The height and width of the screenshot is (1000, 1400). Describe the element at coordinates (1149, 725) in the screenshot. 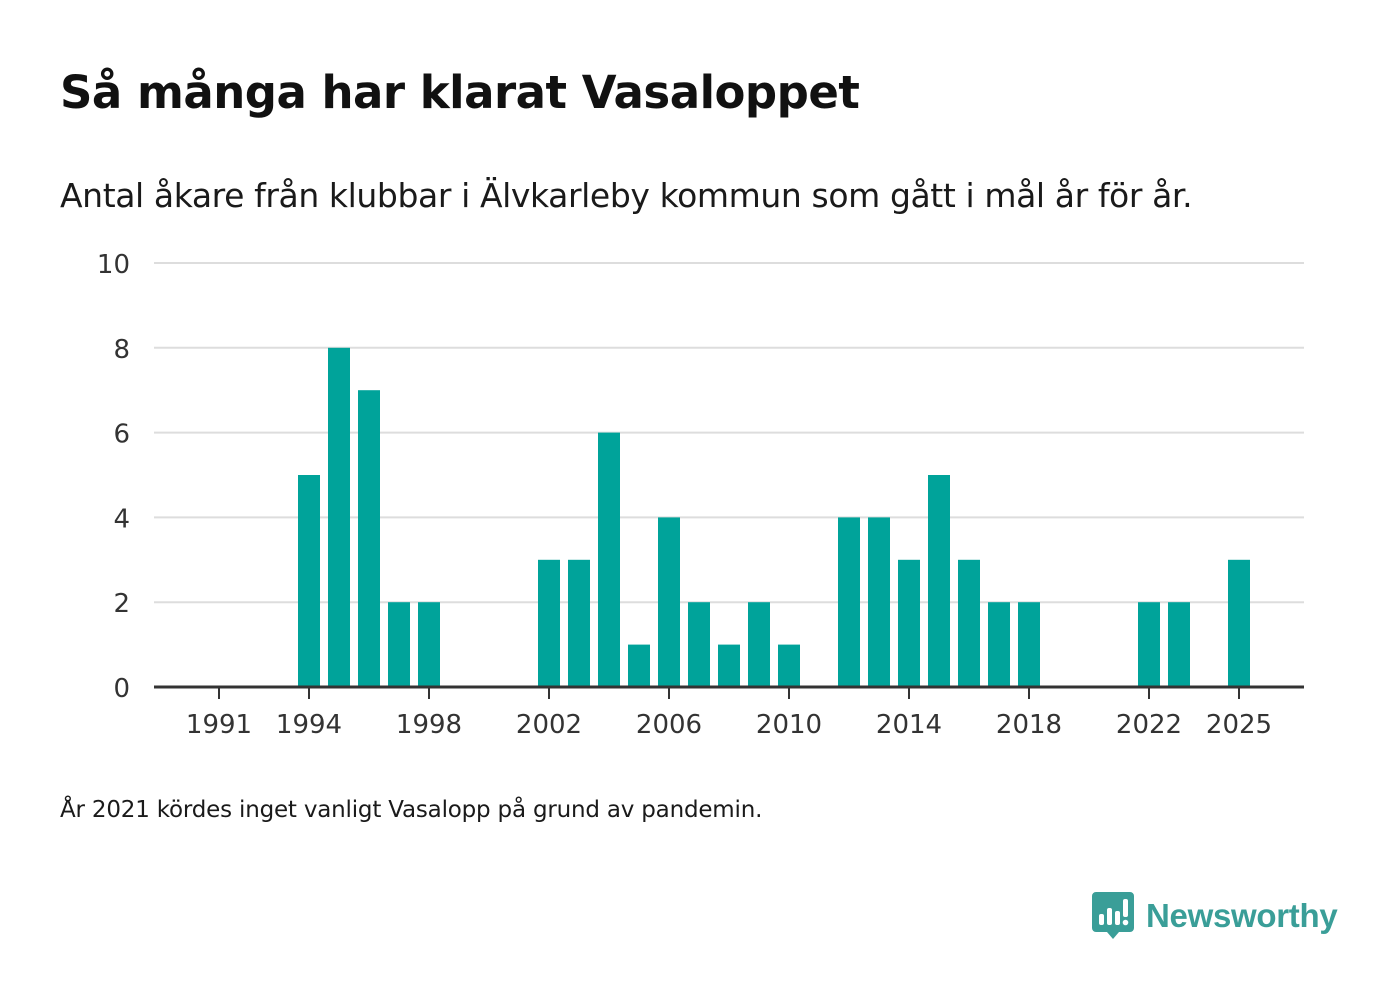

I see `x-tick-label: 2022` at that location.